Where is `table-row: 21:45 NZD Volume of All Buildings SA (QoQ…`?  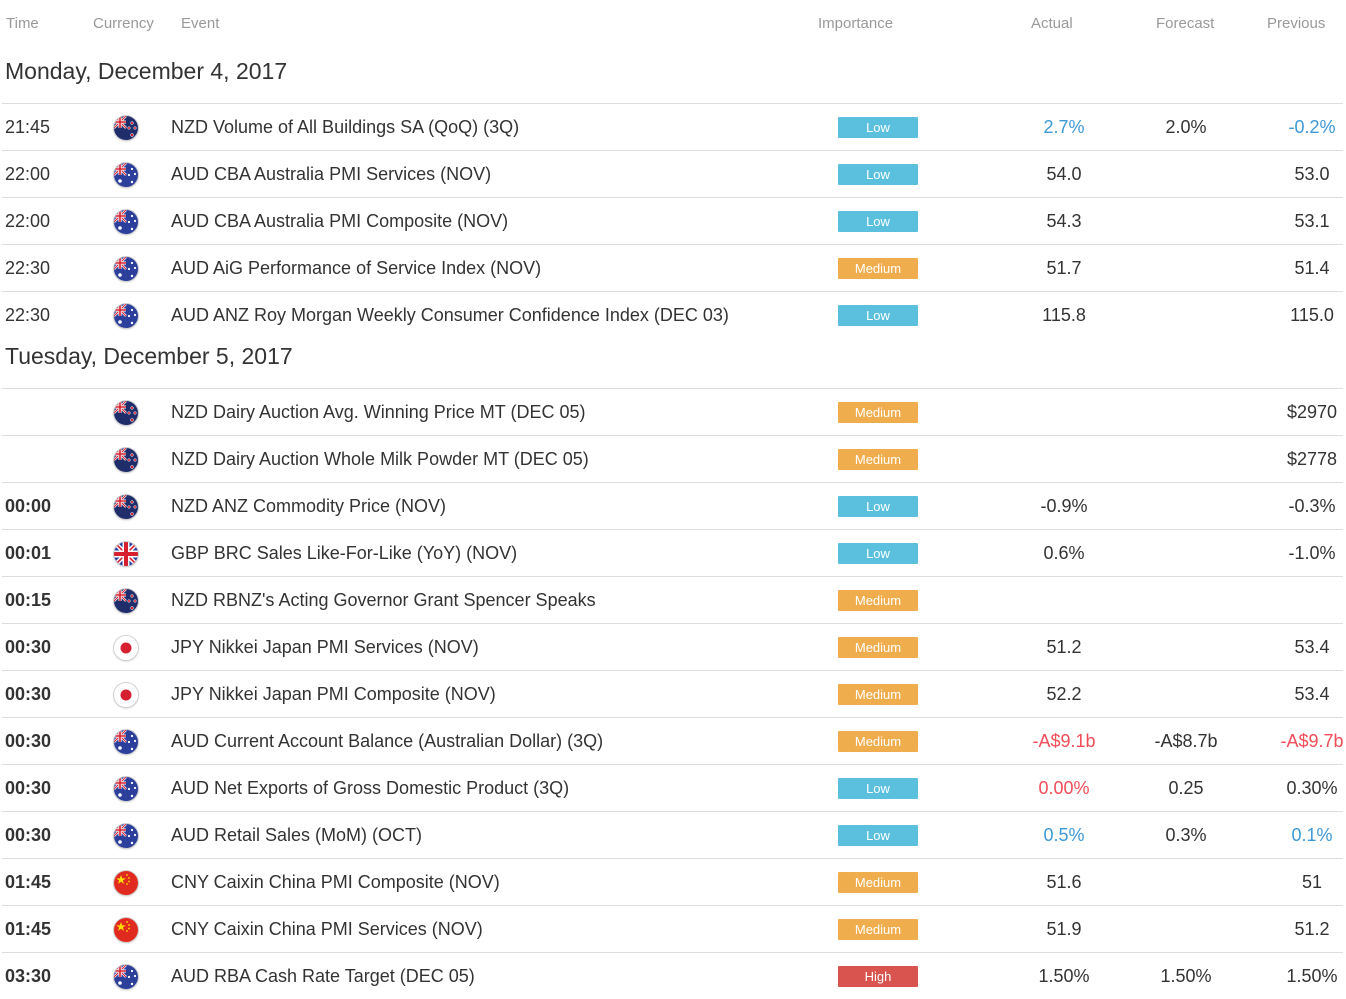 table-row: 21:45 NZD Volume of All Buildings SA (QoQ… is located at coordinates (672, 126).